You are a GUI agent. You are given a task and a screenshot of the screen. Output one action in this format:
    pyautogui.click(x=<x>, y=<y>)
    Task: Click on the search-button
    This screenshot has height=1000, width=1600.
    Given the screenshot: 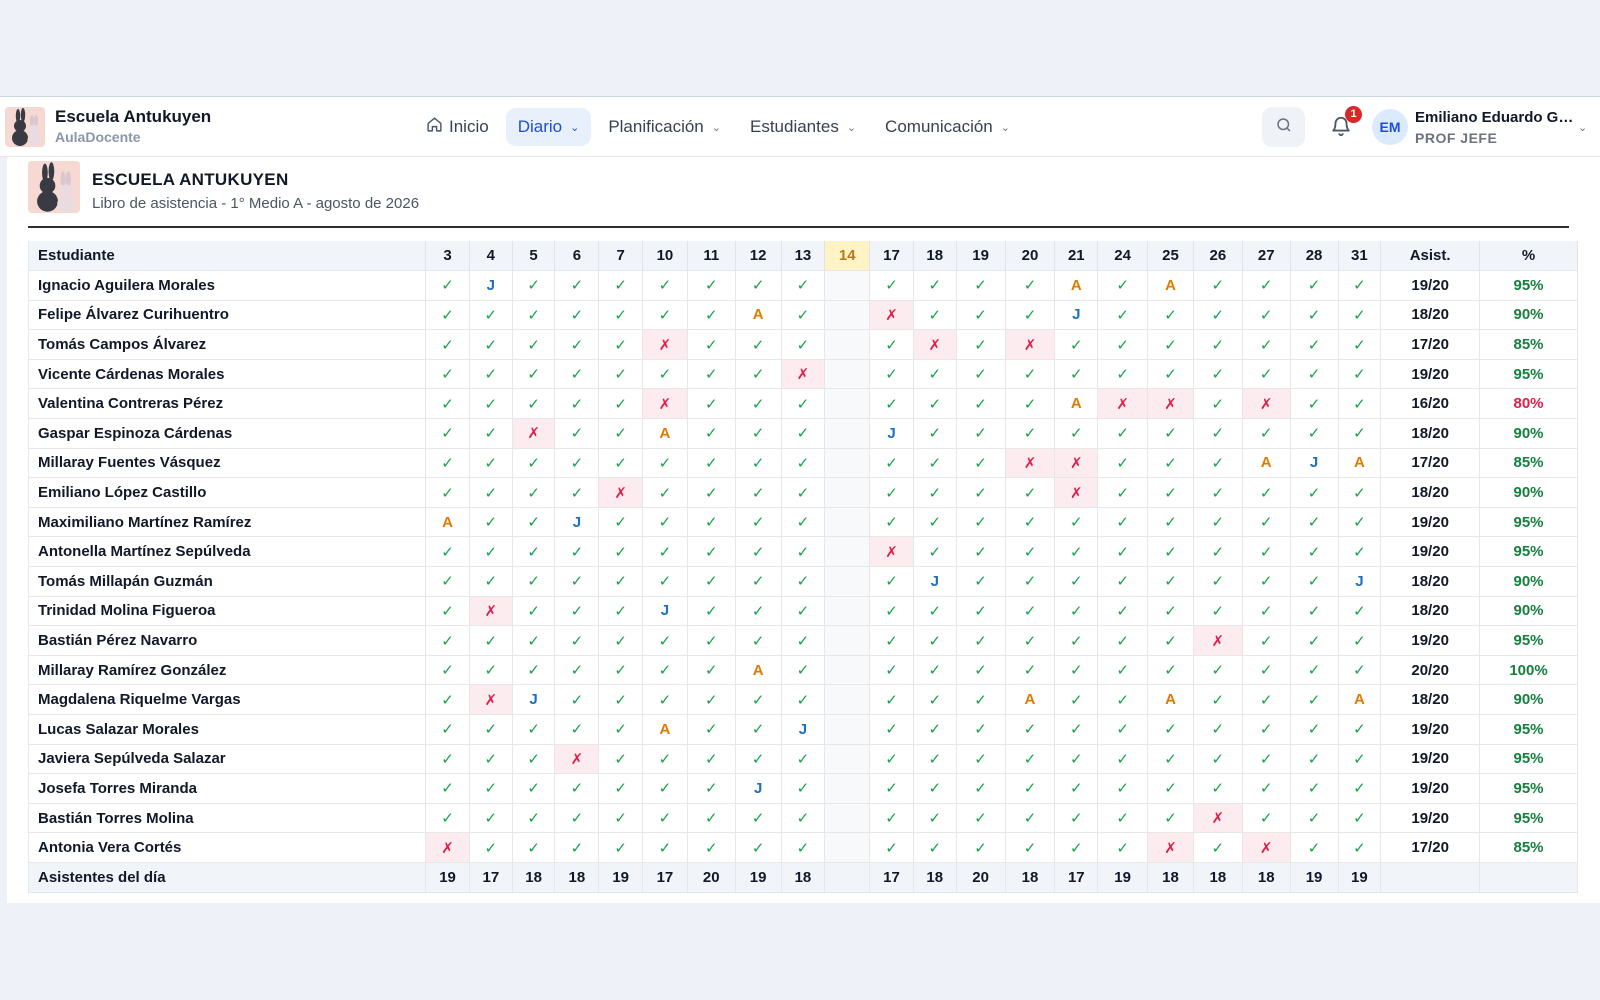 What is the action you would take?
    pyautogui.click(x=1283, y=127)
    